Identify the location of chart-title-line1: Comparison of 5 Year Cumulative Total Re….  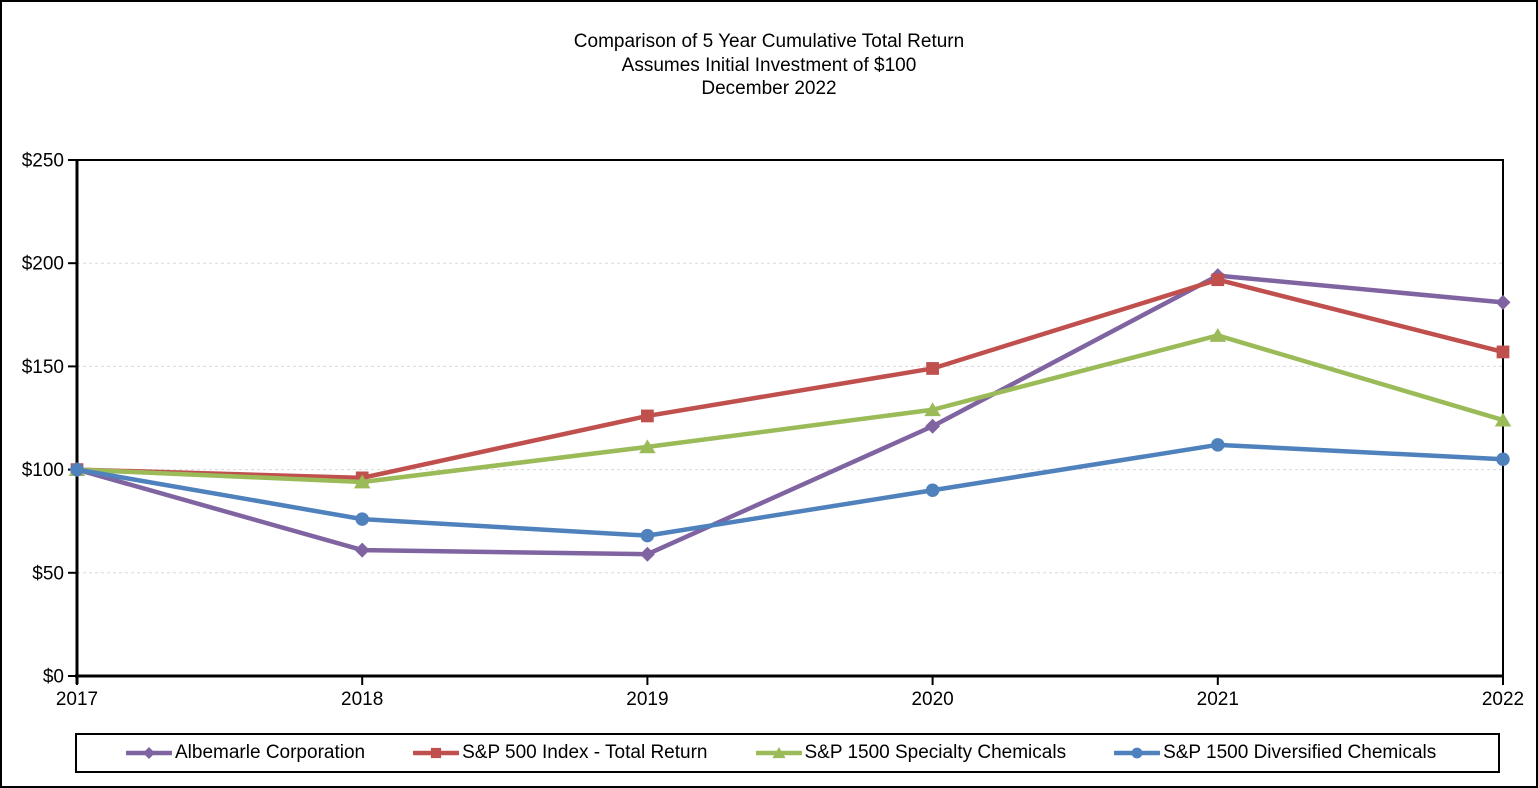
(769, 41).